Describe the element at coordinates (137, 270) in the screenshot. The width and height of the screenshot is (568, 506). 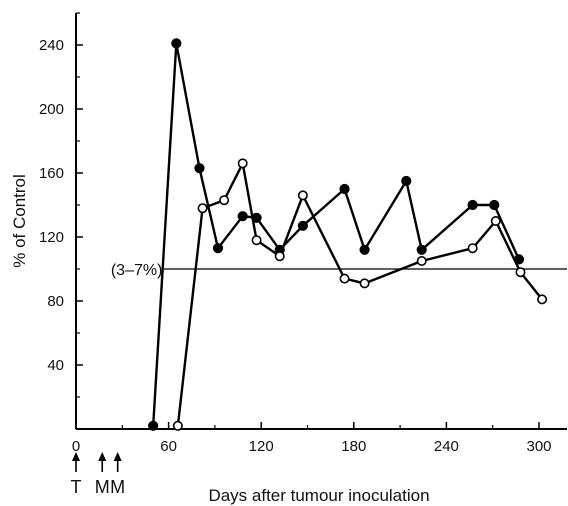
I see `reference-line-label: (3–7%)` at that location.